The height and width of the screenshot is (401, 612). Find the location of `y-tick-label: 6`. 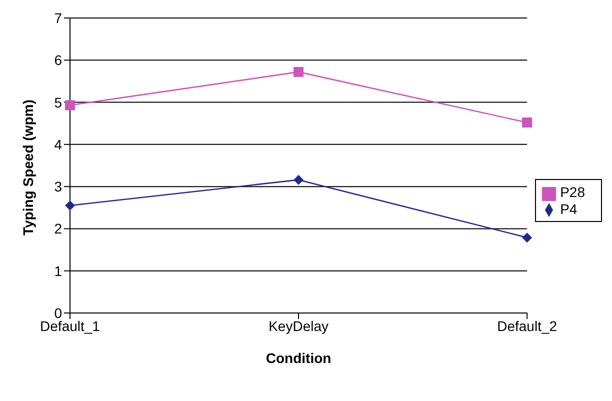

y-tick-label: 6 is located at coordinates (58, 60).